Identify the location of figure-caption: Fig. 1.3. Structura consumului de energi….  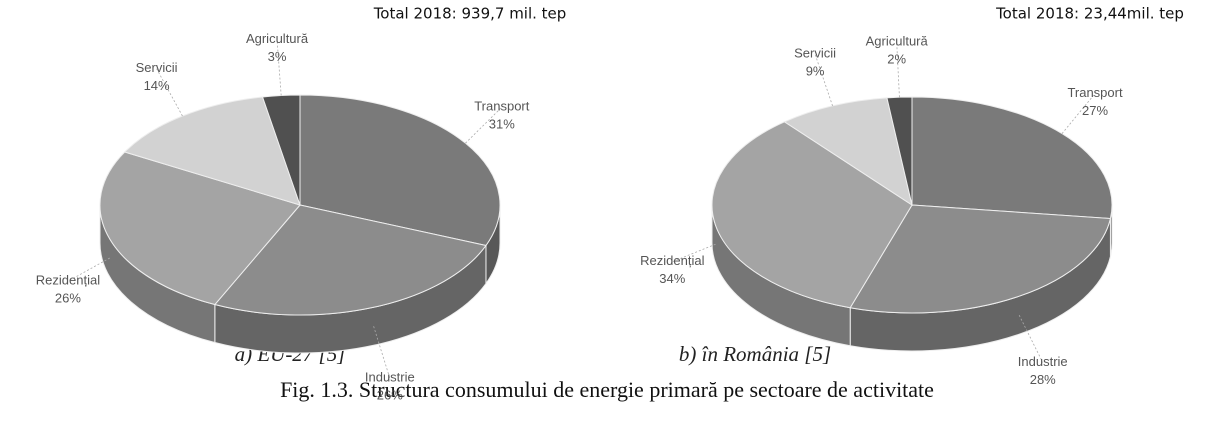
(607, 389).